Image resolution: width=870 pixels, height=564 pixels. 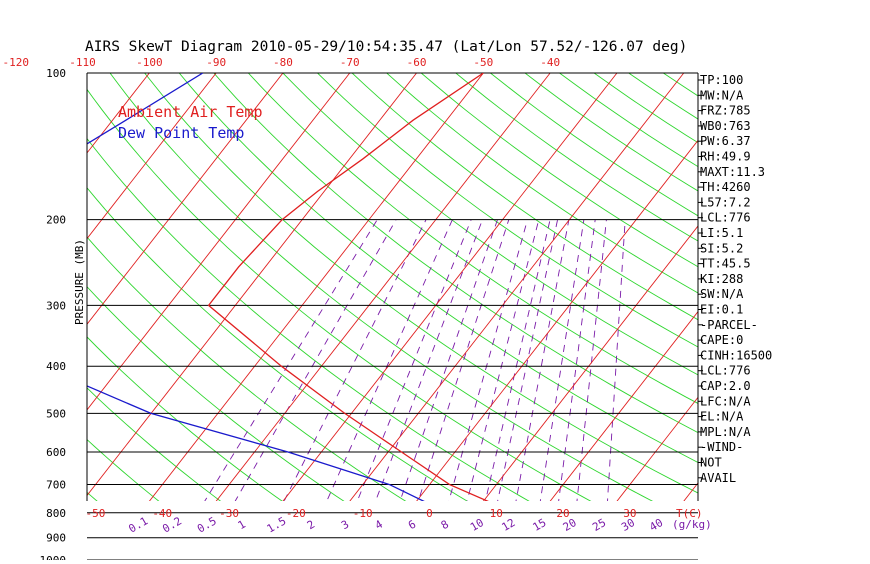 I want to click on stat-item: TP:100, so click(x=721, y=80).